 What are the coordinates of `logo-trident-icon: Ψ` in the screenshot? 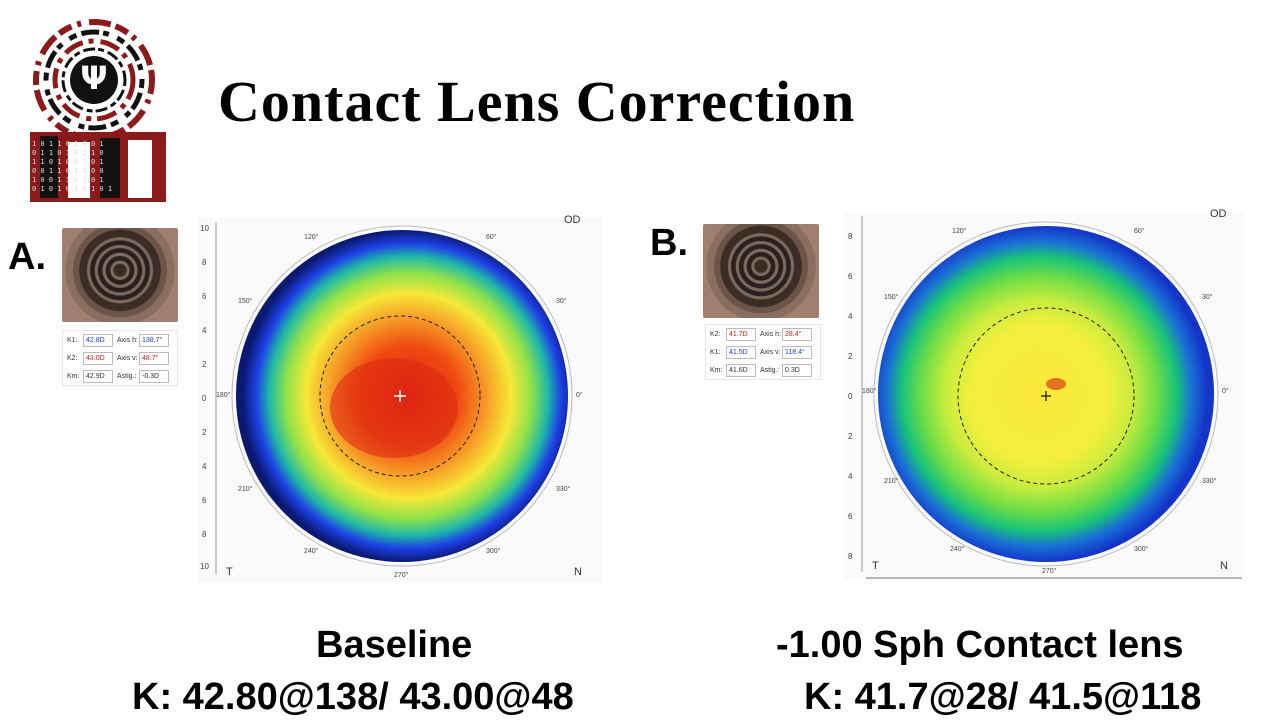 It's located at (94, 78).